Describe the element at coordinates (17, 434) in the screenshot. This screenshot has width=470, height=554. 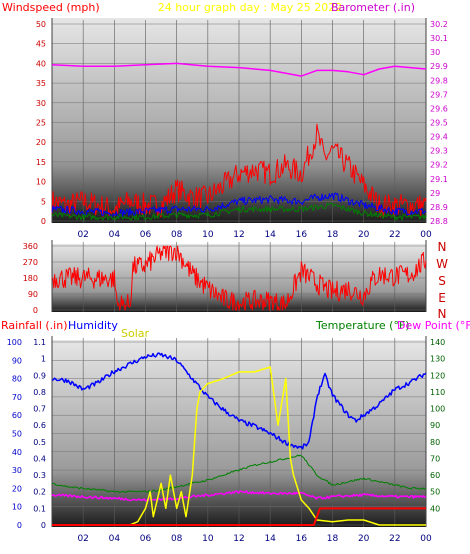
I see `humidity-tick-label: 50` at that location.